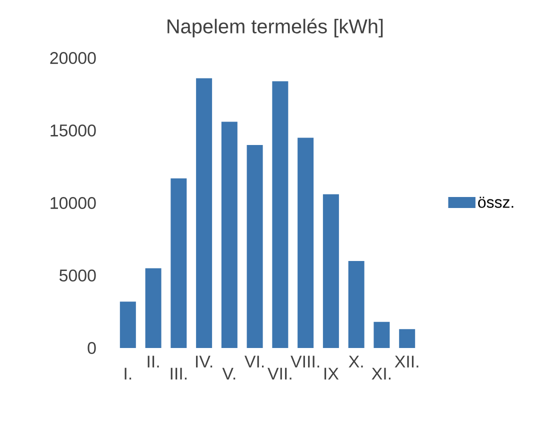 Image resolution: width=551 pixels, height=423 pixels. I want to click on x-tick-label: II., so click(153, 362).